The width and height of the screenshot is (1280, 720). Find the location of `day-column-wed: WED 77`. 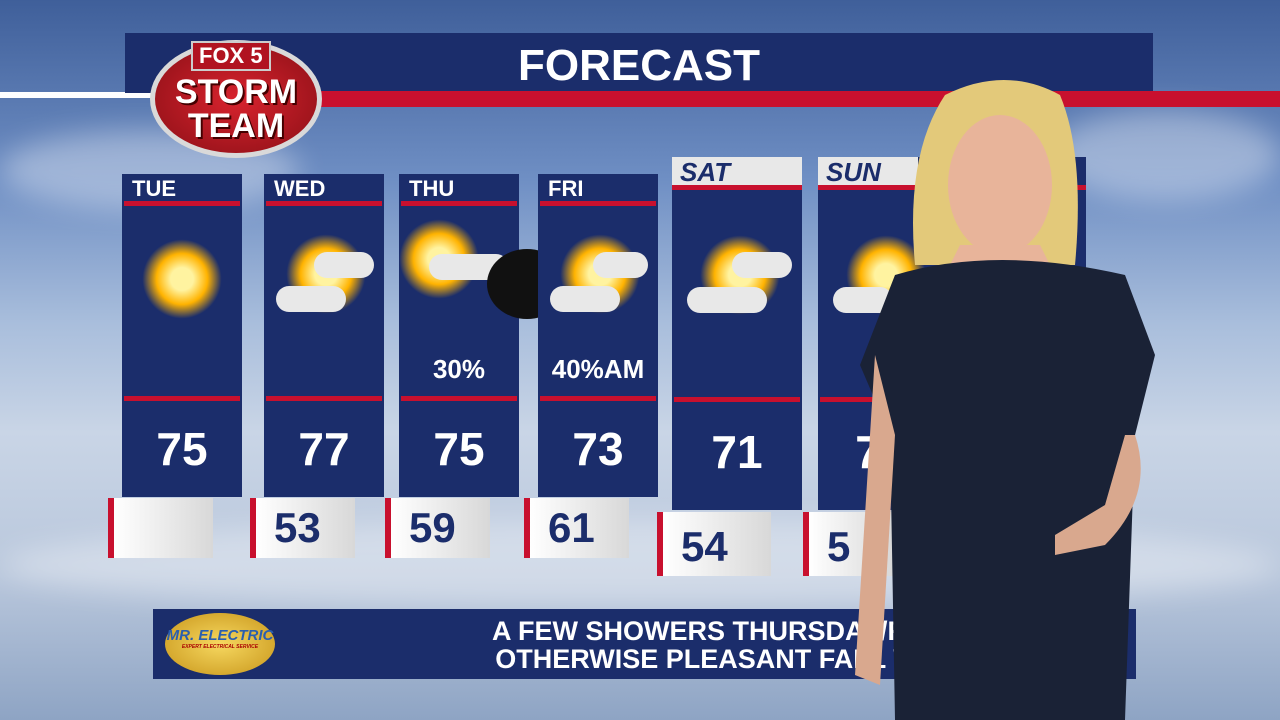

day-column-wed: WED 77 is located at coordinates (324, 335).